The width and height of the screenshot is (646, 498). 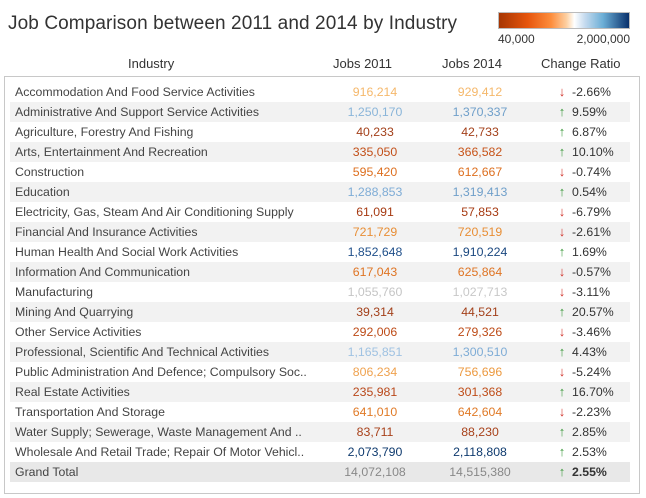 What do you see at coordinates (480, 352) in the screenshot?
I see `jobs-2014-value: 1,300,510` at bounding box center [480, 352].